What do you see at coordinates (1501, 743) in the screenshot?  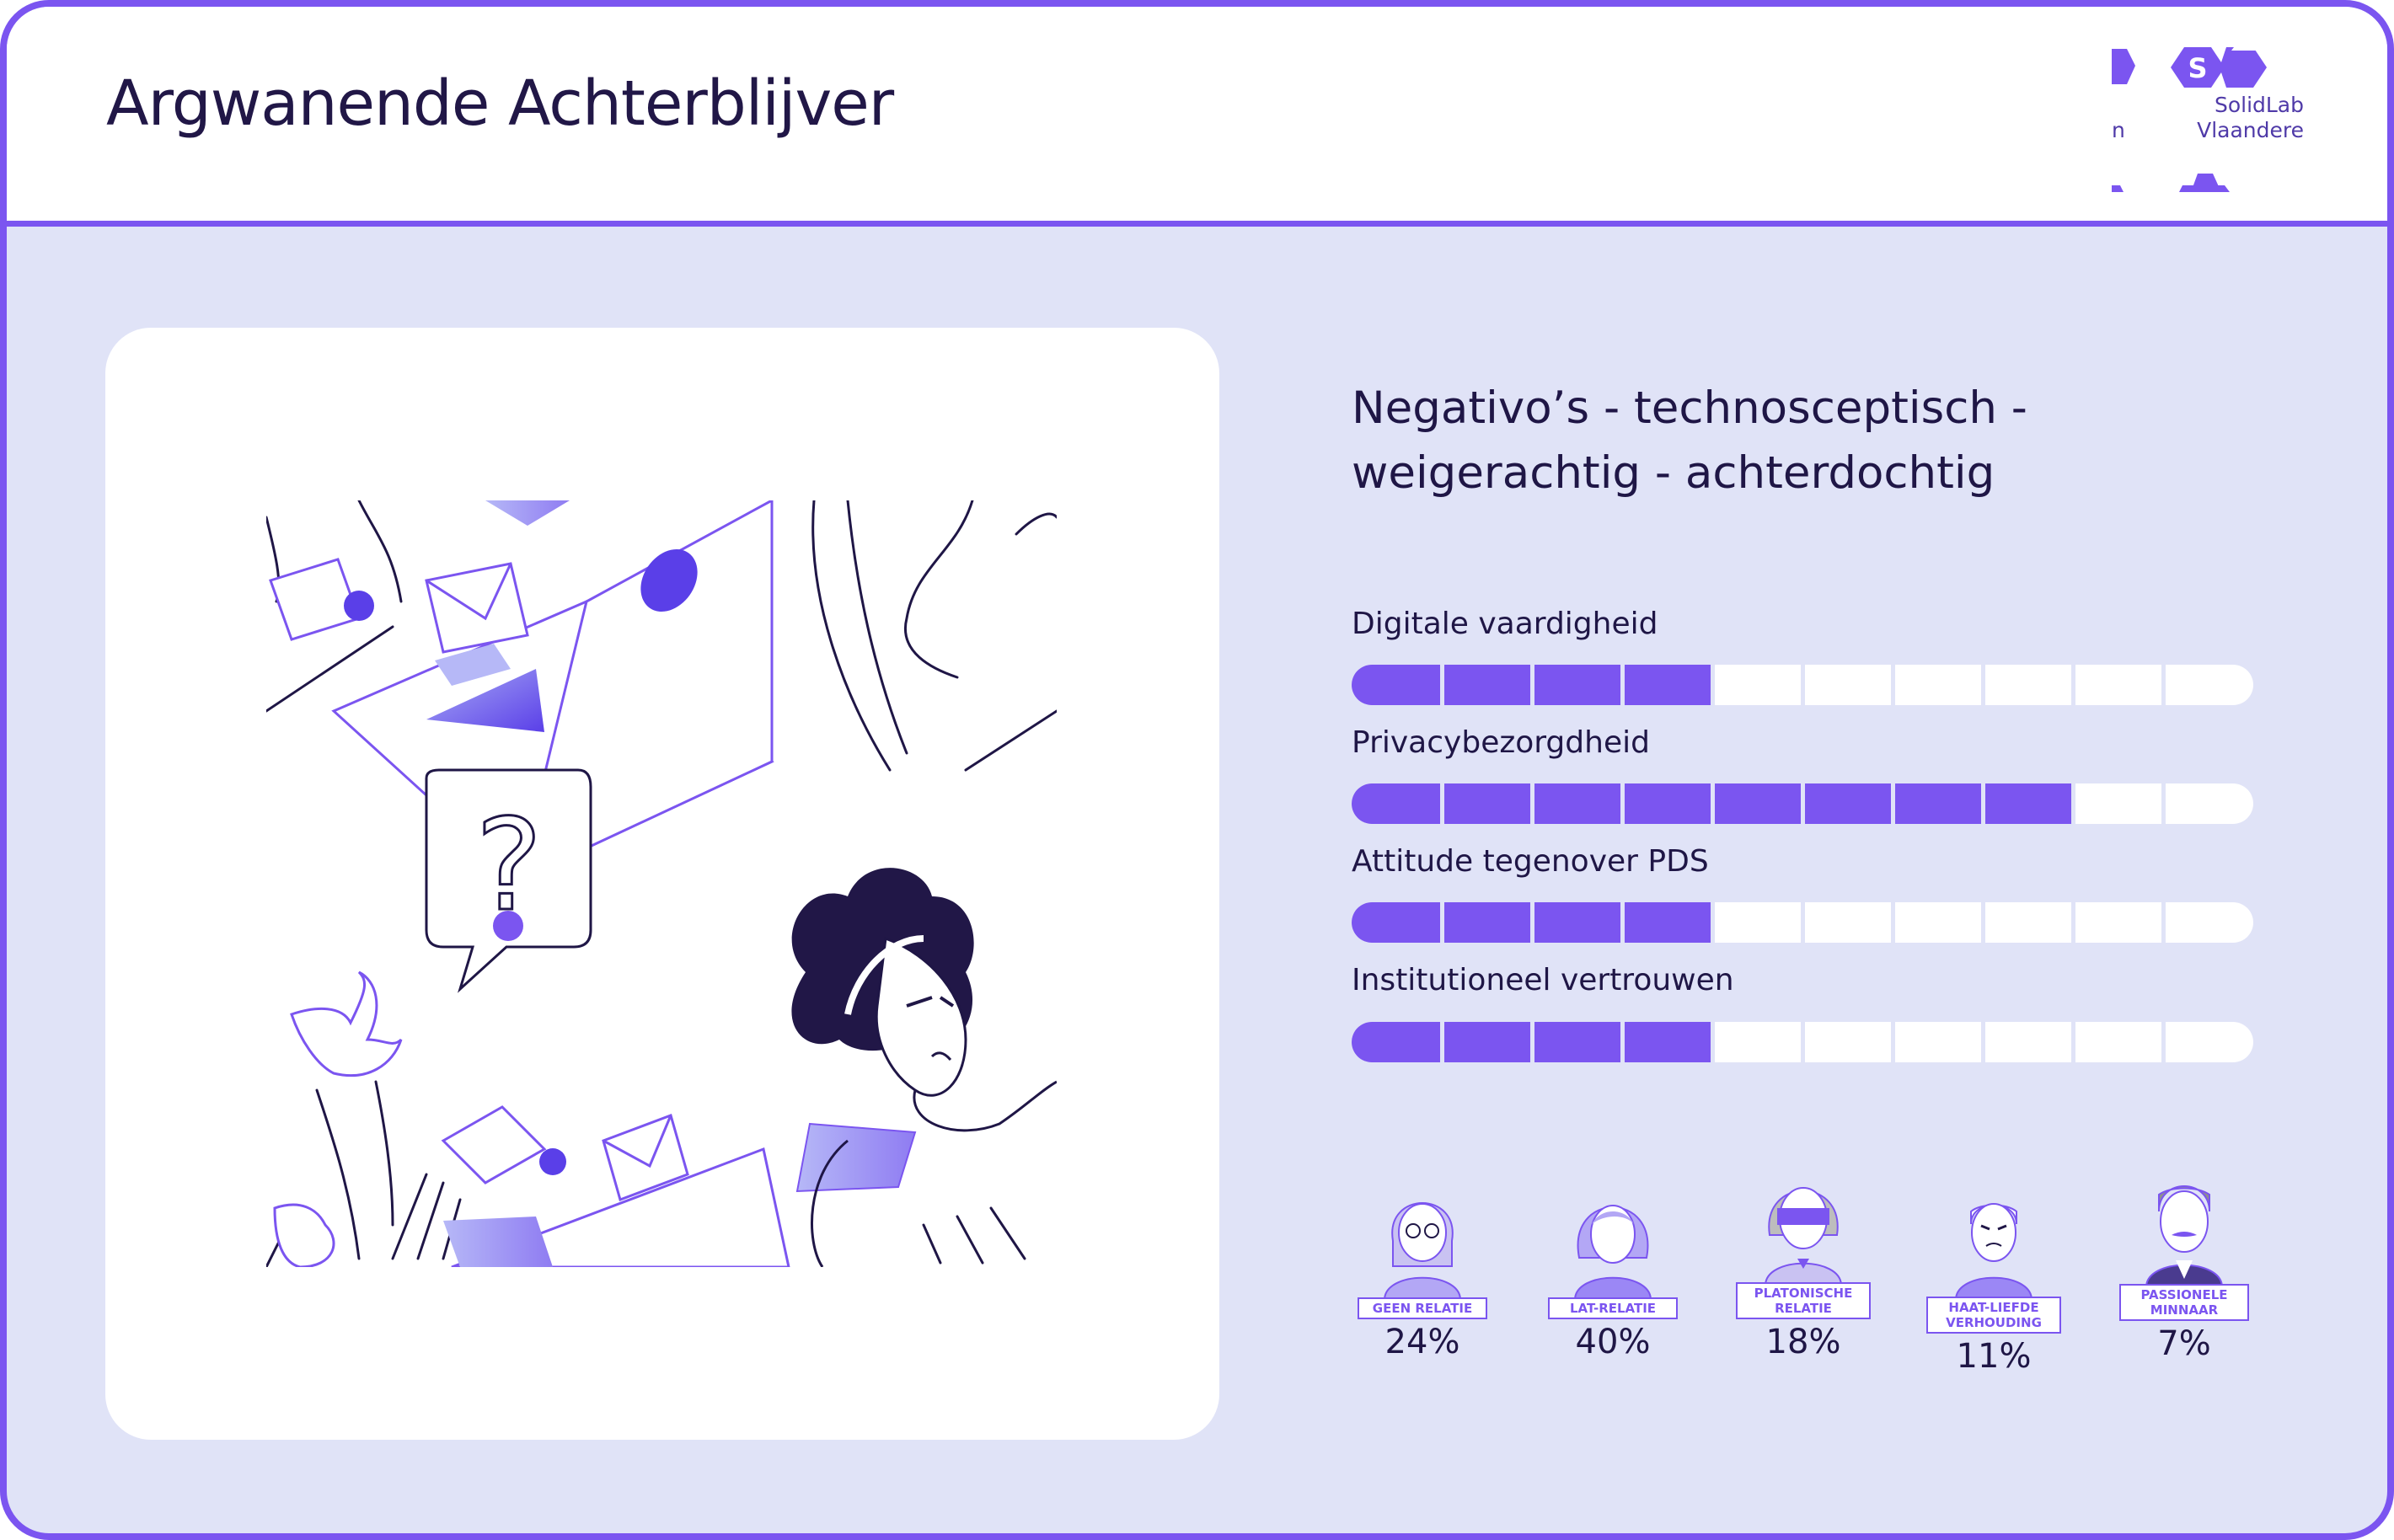 I see `metric-label-privacy-concern: Privacybezorgdheid` at bounding box center [1501, 743].